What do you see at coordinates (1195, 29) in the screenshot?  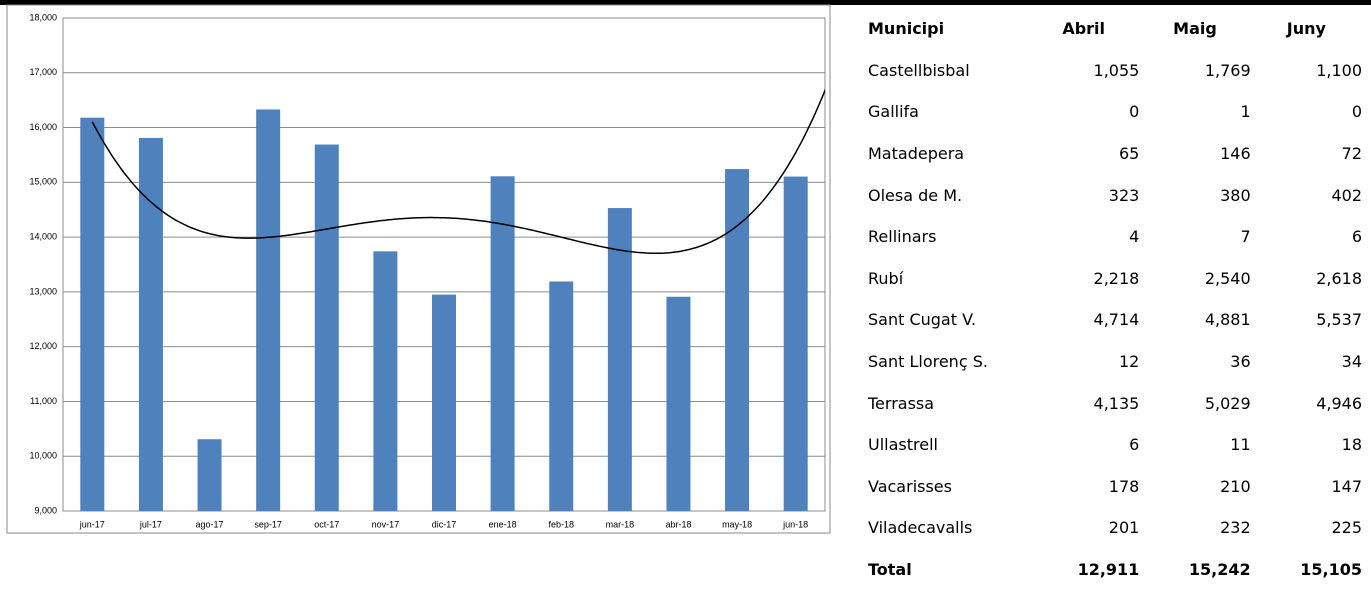 I see `table-cell: Maig` at bounding box center [1195, 29].